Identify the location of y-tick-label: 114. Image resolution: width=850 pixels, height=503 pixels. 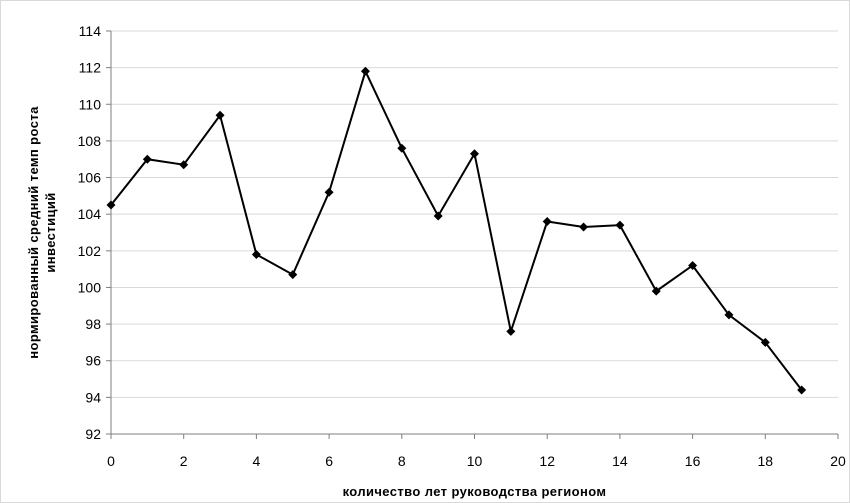
(90, 31).